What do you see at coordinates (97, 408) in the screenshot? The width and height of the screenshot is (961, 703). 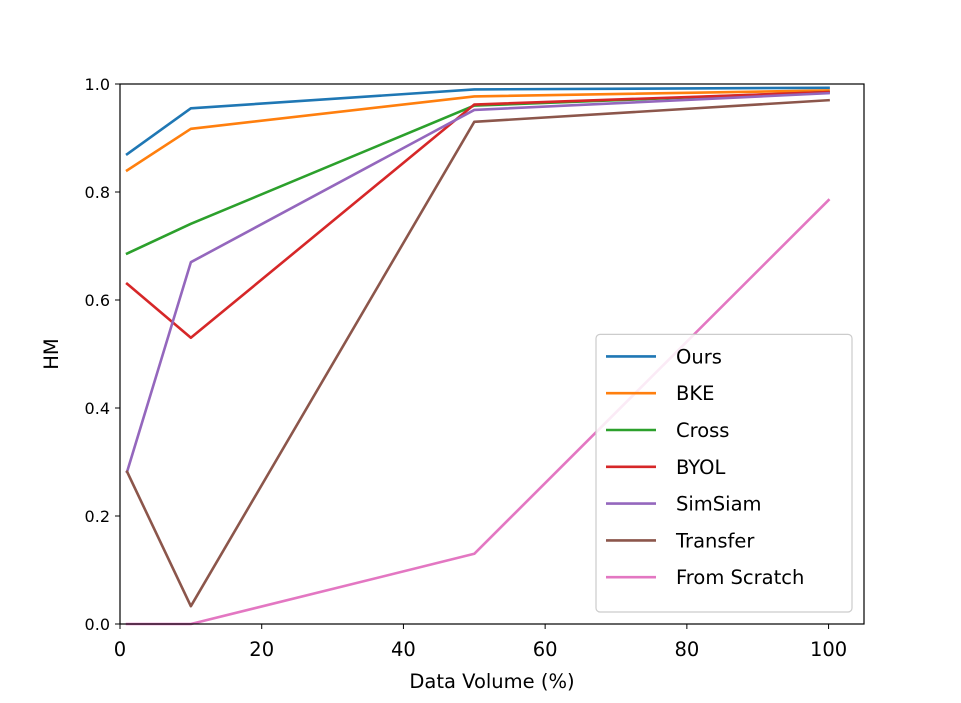 I see `y-tick-label: 0.4` at bounding box center [97, 408].